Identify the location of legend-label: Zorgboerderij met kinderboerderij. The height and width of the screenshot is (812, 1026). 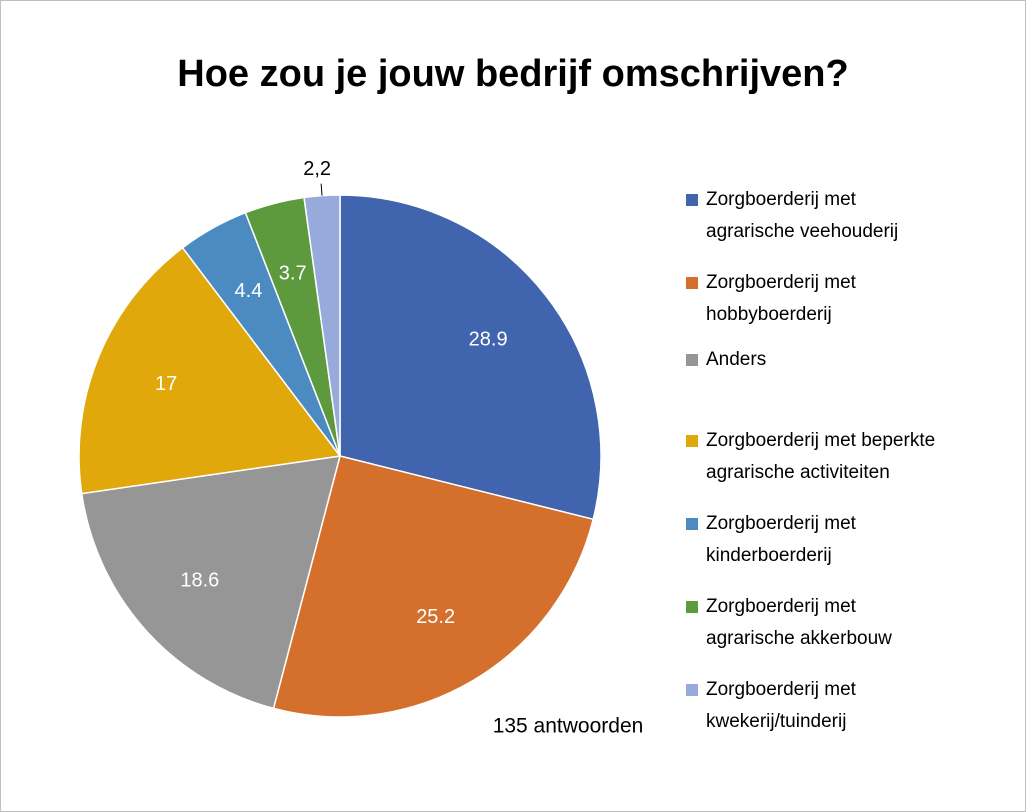
(781, 539).